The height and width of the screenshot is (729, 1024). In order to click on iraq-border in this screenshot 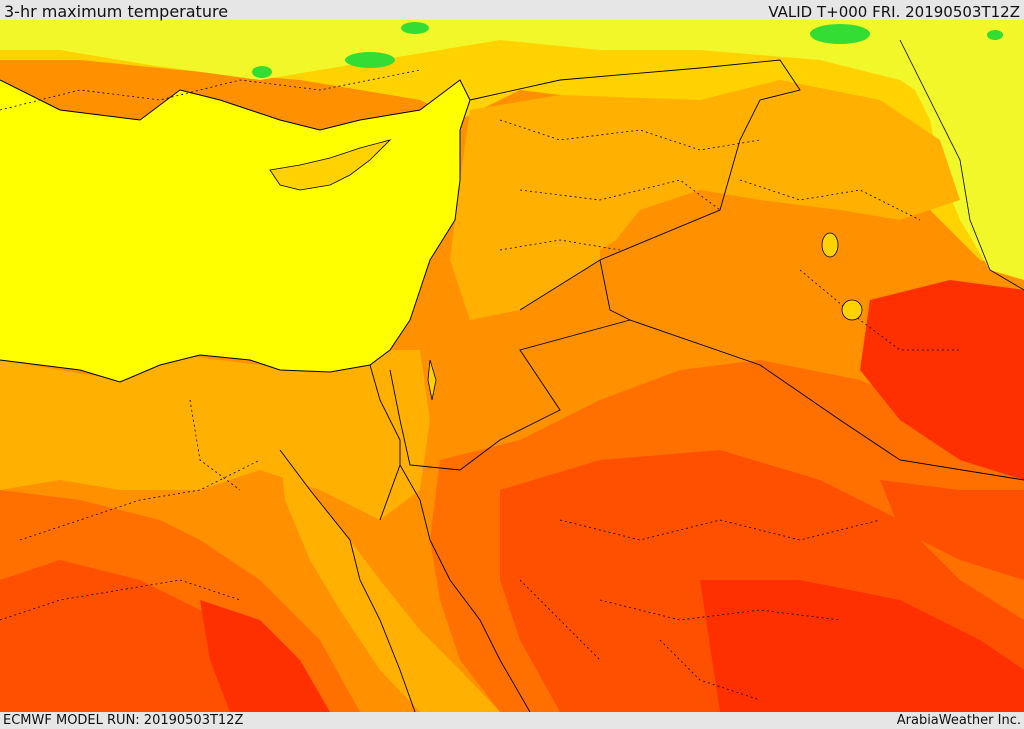, I will do `click(811, 370)`.